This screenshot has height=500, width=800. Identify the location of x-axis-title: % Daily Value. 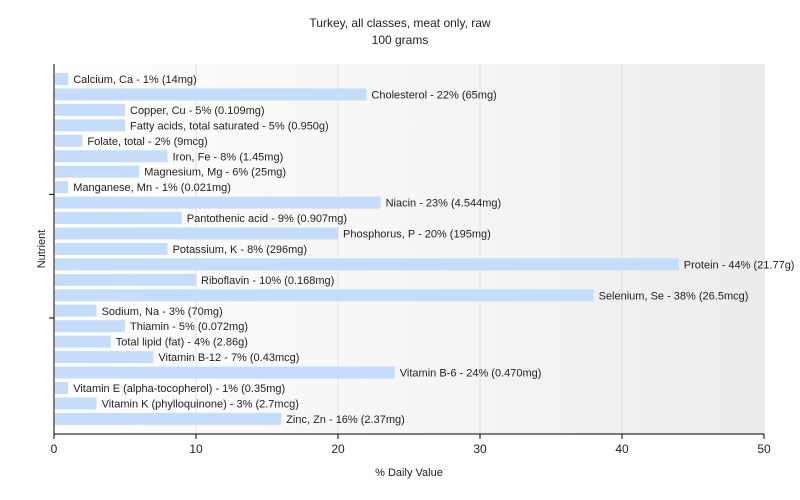
(409, 473).